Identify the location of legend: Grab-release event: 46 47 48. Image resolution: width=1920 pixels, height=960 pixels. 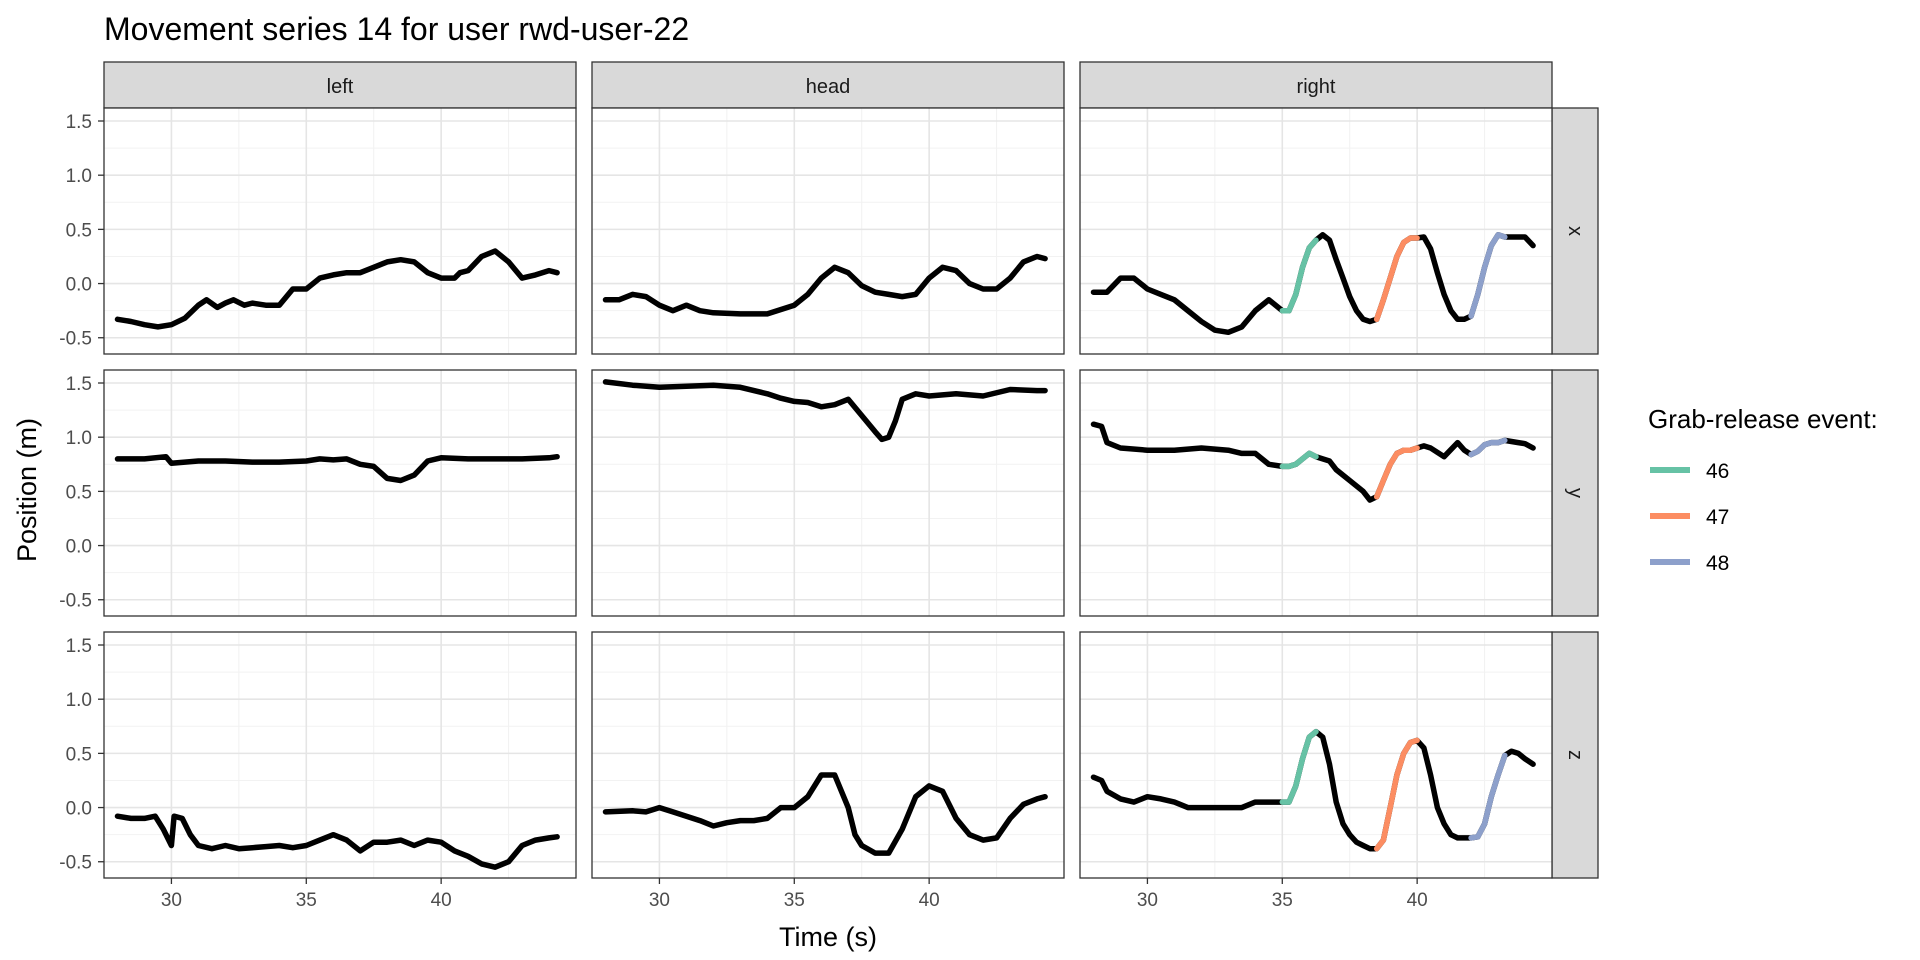
(1763, 489).